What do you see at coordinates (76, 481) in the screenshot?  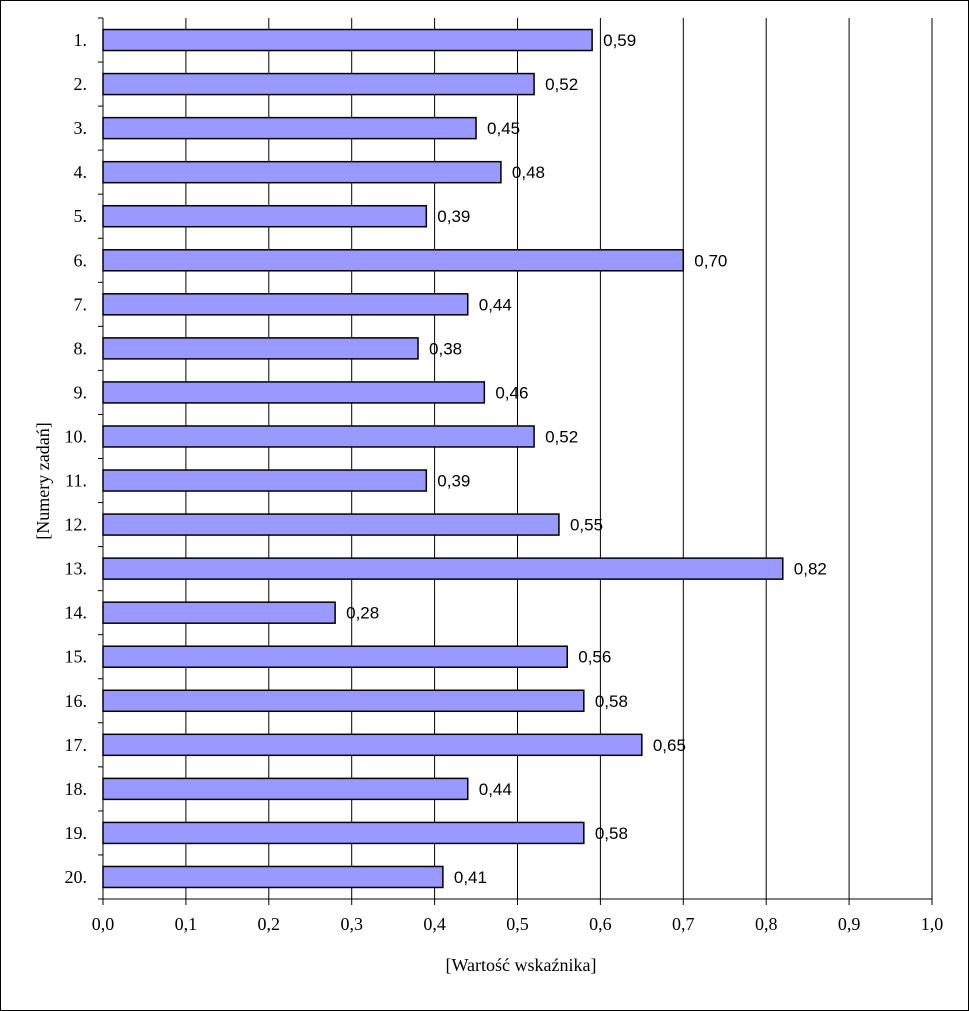 I see `category-label: 11.` at bounding box center [76, 481].